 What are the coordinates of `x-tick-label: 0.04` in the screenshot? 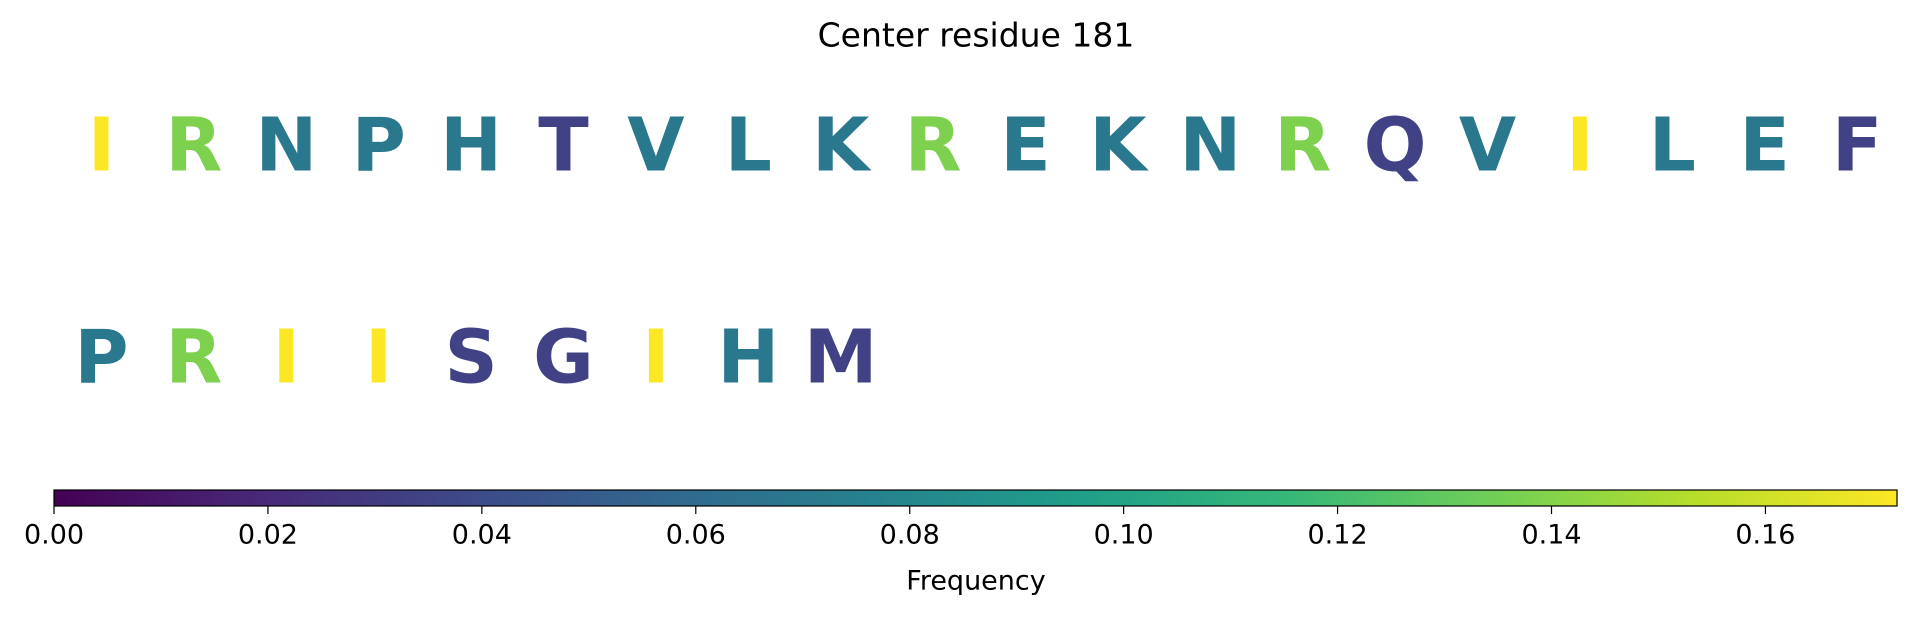 It's located at (482, 535).